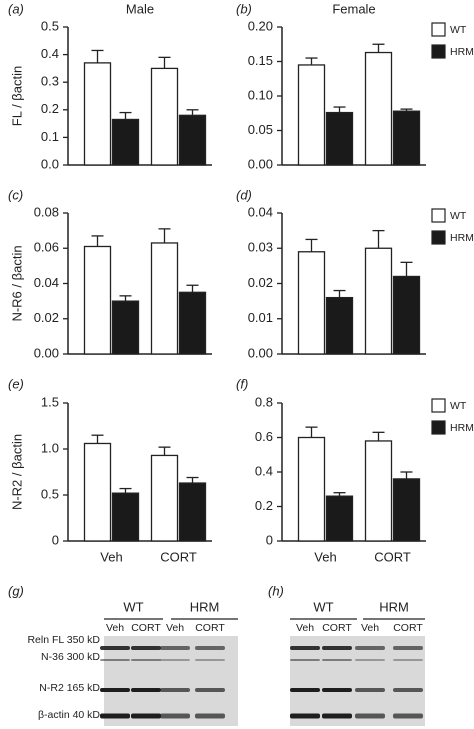 This screenshot has width=474, height=729. Describe the element at coordinates (16, 96) in the screenshot. I see `y-axis-label: FL / βactin` at that location.